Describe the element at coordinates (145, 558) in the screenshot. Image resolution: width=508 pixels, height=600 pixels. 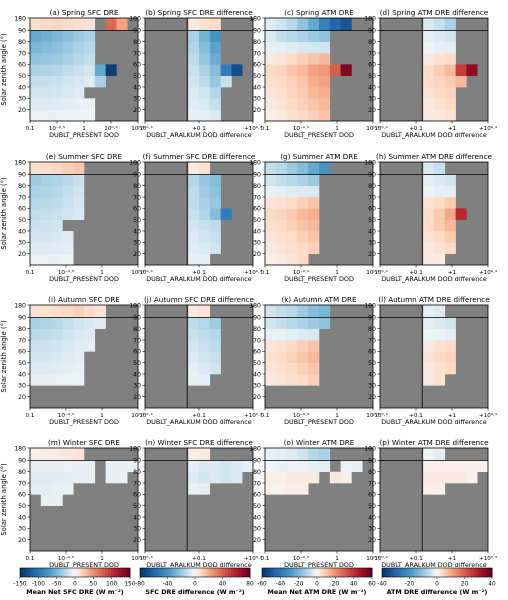
I see `x-tick-label: -10⁰·⁴` at that location.